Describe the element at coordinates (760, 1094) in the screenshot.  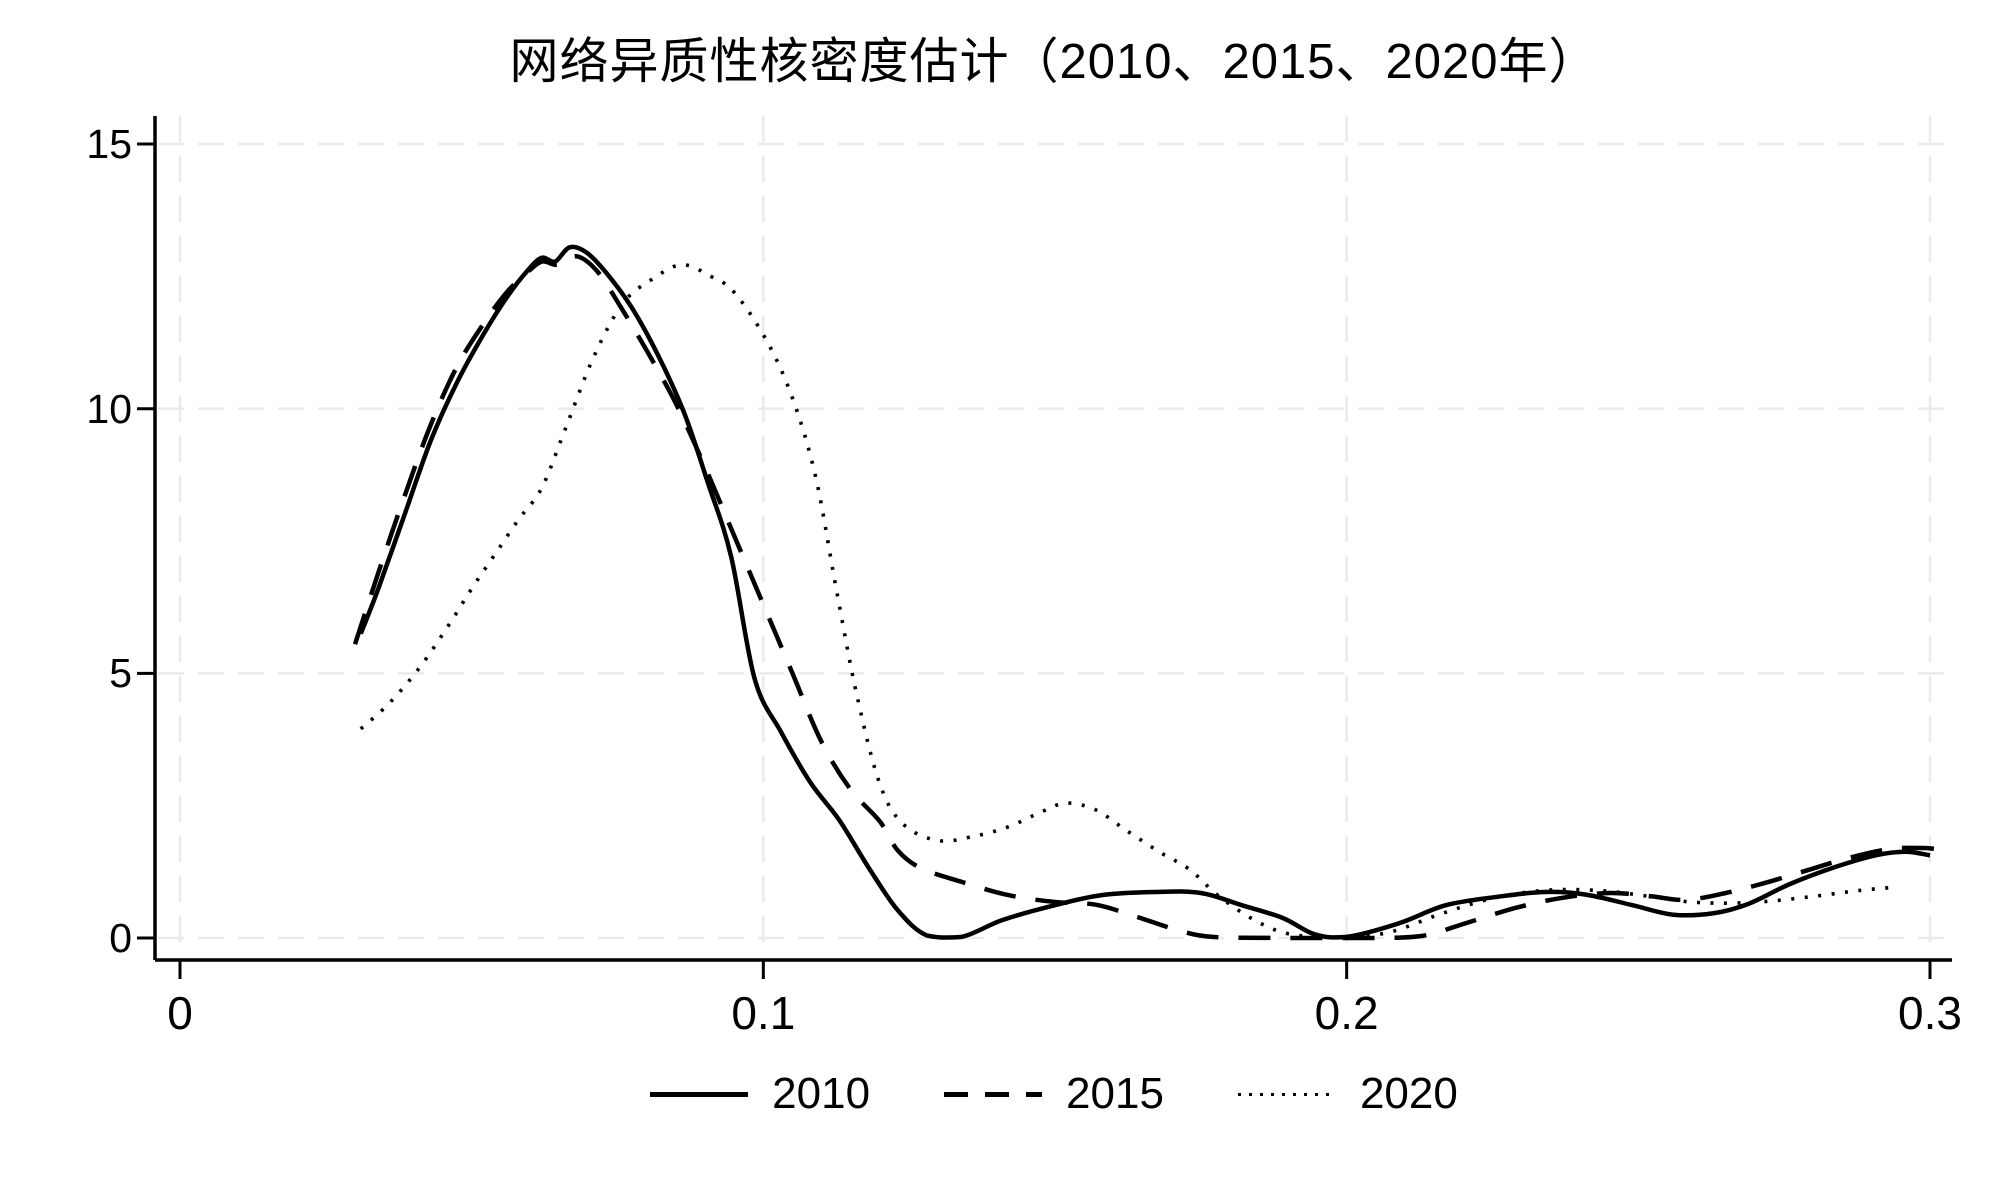
I see `legend-item-2010: 2010` at that location.